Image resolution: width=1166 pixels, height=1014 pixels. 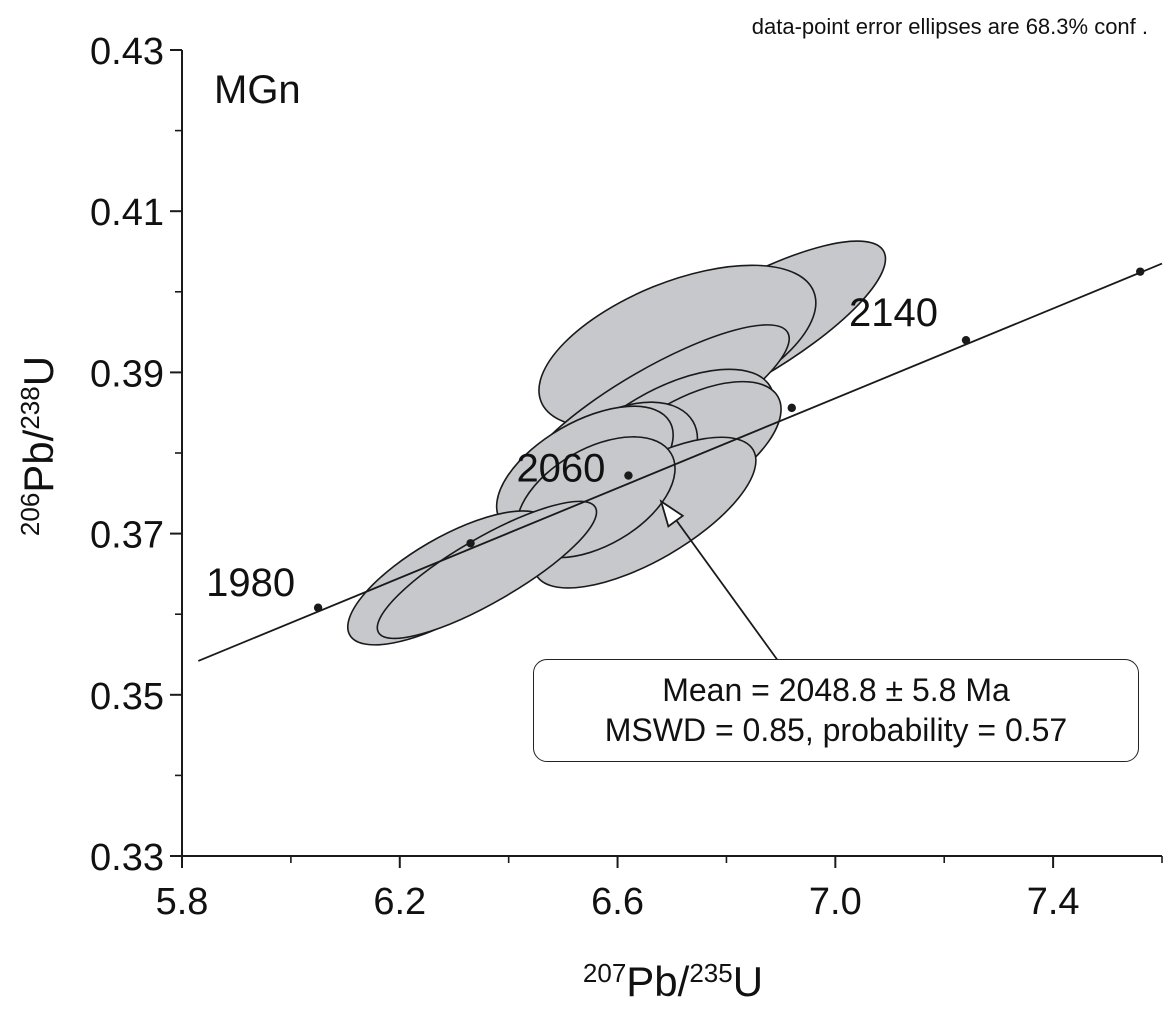 I want to click on y-tick-label: 0.37, so click(x=127, y=536).